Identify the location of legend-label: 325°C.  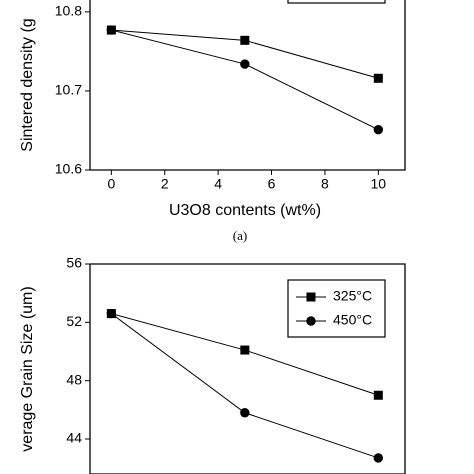
(352, 296).